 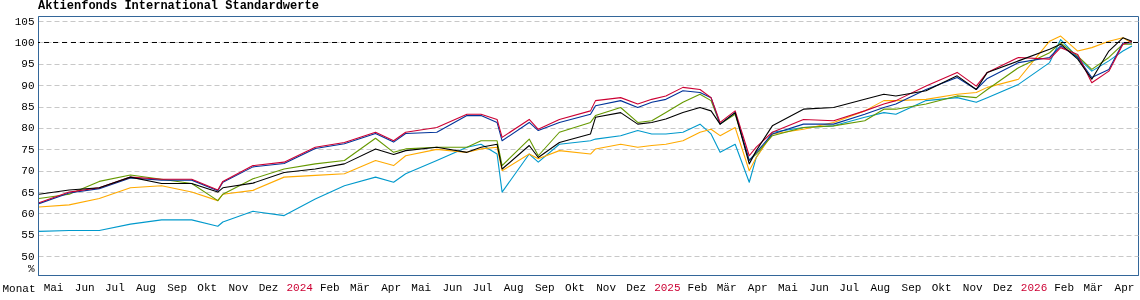 I want to click on y-tick-label: 80, so click(x=28, y=128).